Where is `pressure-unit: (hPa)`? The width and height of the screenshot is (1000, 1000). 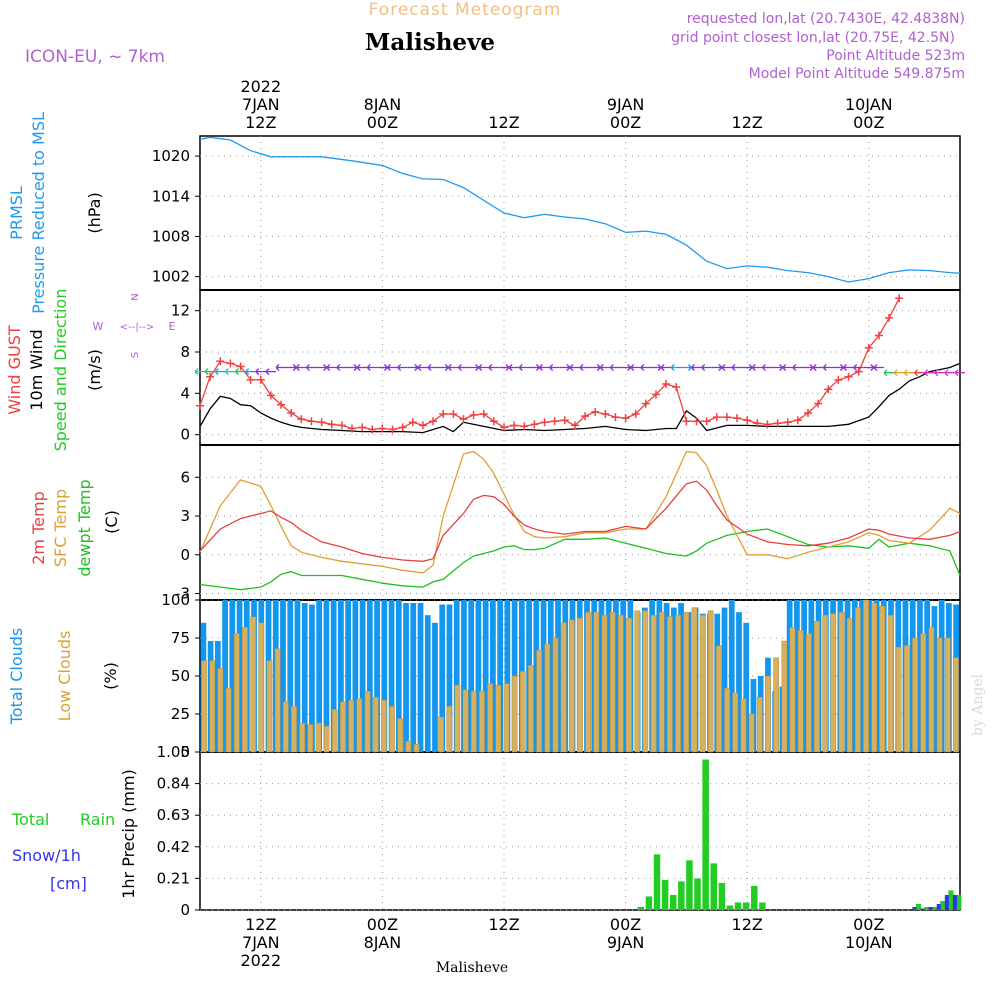 pressure-unit: (hPa) is located at coordinates (94, 212).